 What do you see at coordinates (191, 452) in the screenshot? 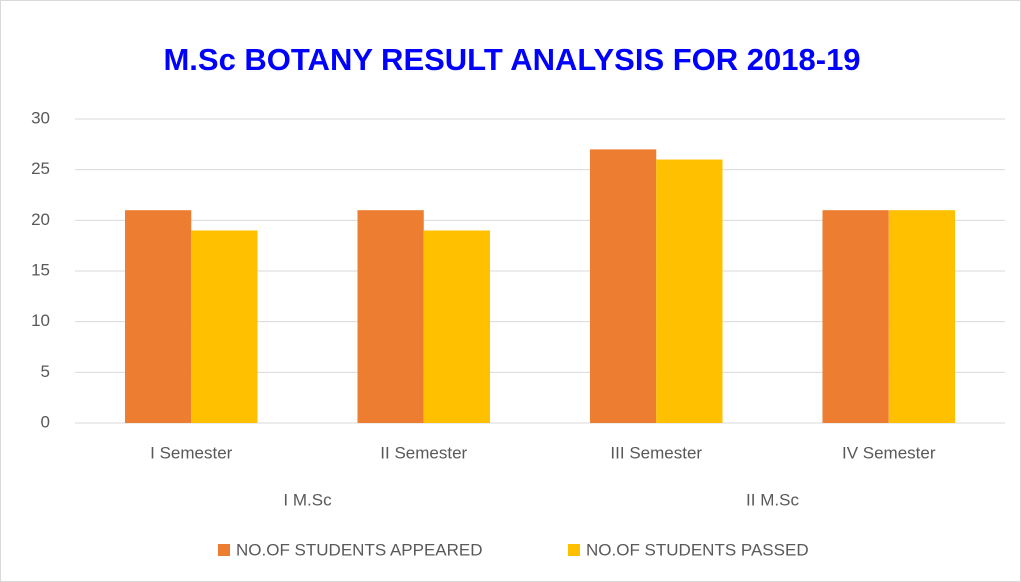
I see `x-tick-label: I Semester` at bounding box center [191, 452].